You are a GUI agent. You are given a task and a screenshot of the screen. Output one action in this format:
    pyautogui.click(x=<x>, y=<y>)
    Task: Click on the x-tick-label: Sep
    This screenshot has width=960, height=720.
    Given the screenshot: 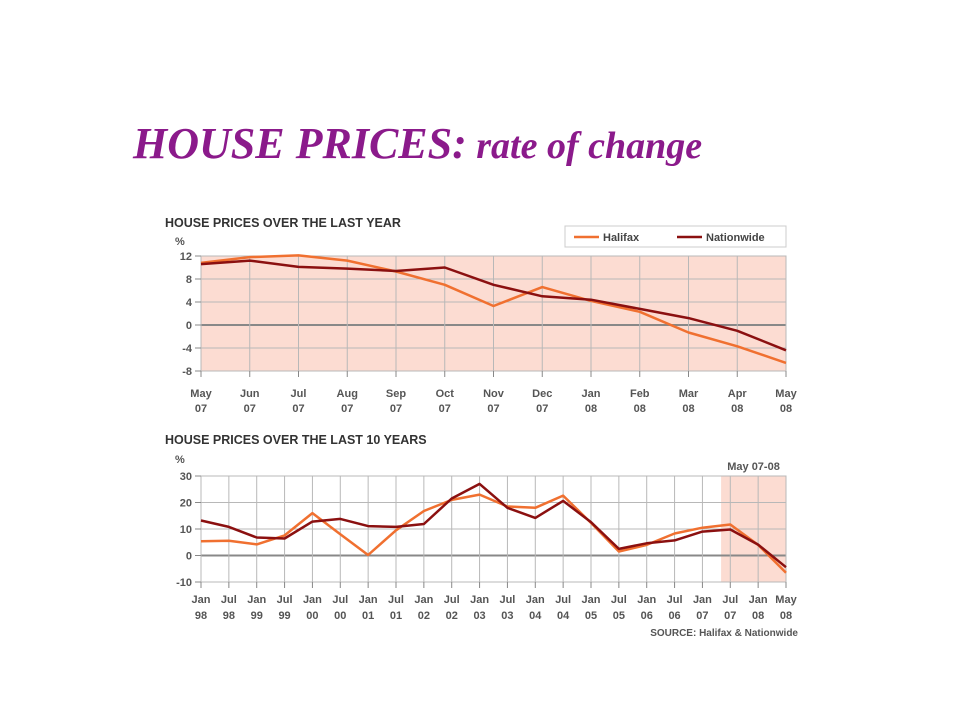 What is the action you would take?
    pyautogui.click(x=396, y=394)
    